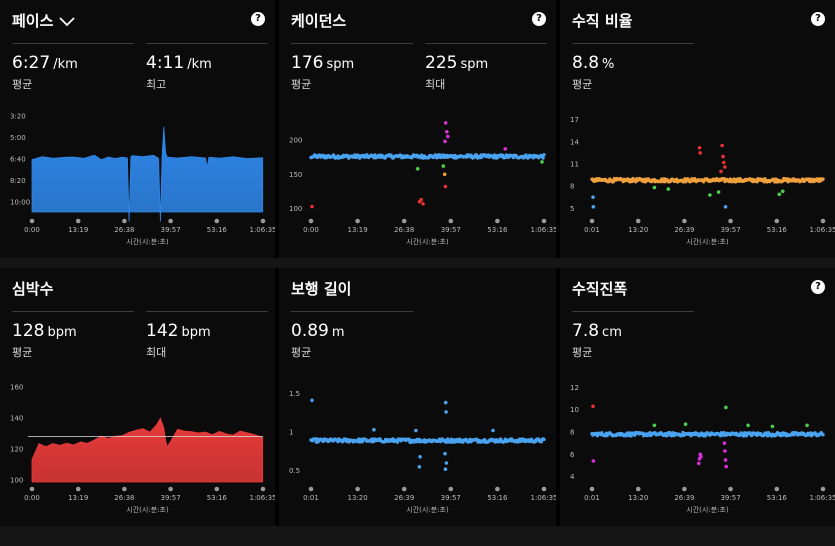  What do you see at coordinates (67, 21) in the screenshot?
I see `chevron-down-icon` at bounding box center [67, 21].